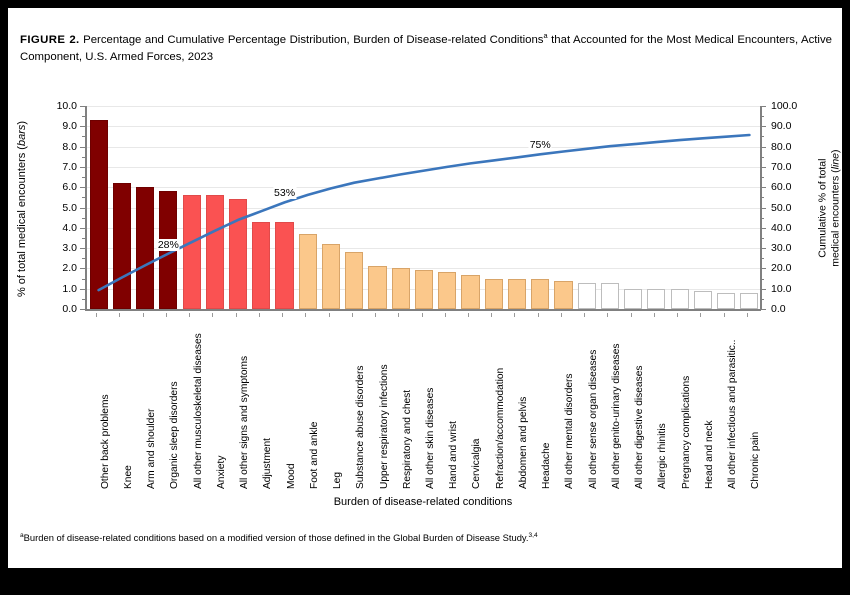 The height and width of the screenshot is (595, 850). Describe the element at coordinates (662, 456) in the screenshot. I see `x-tick-label: Allergic rhinitis` at that location.